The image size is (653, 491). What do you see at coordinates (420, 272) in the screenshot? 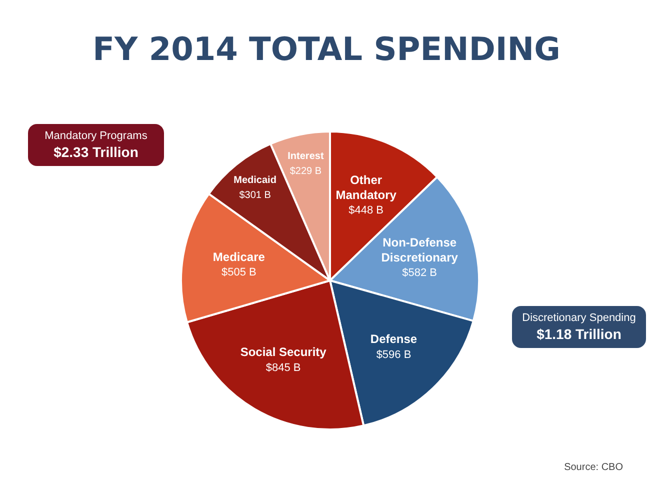
I see `data-label: $582 B` at bounding box center [420, 272].